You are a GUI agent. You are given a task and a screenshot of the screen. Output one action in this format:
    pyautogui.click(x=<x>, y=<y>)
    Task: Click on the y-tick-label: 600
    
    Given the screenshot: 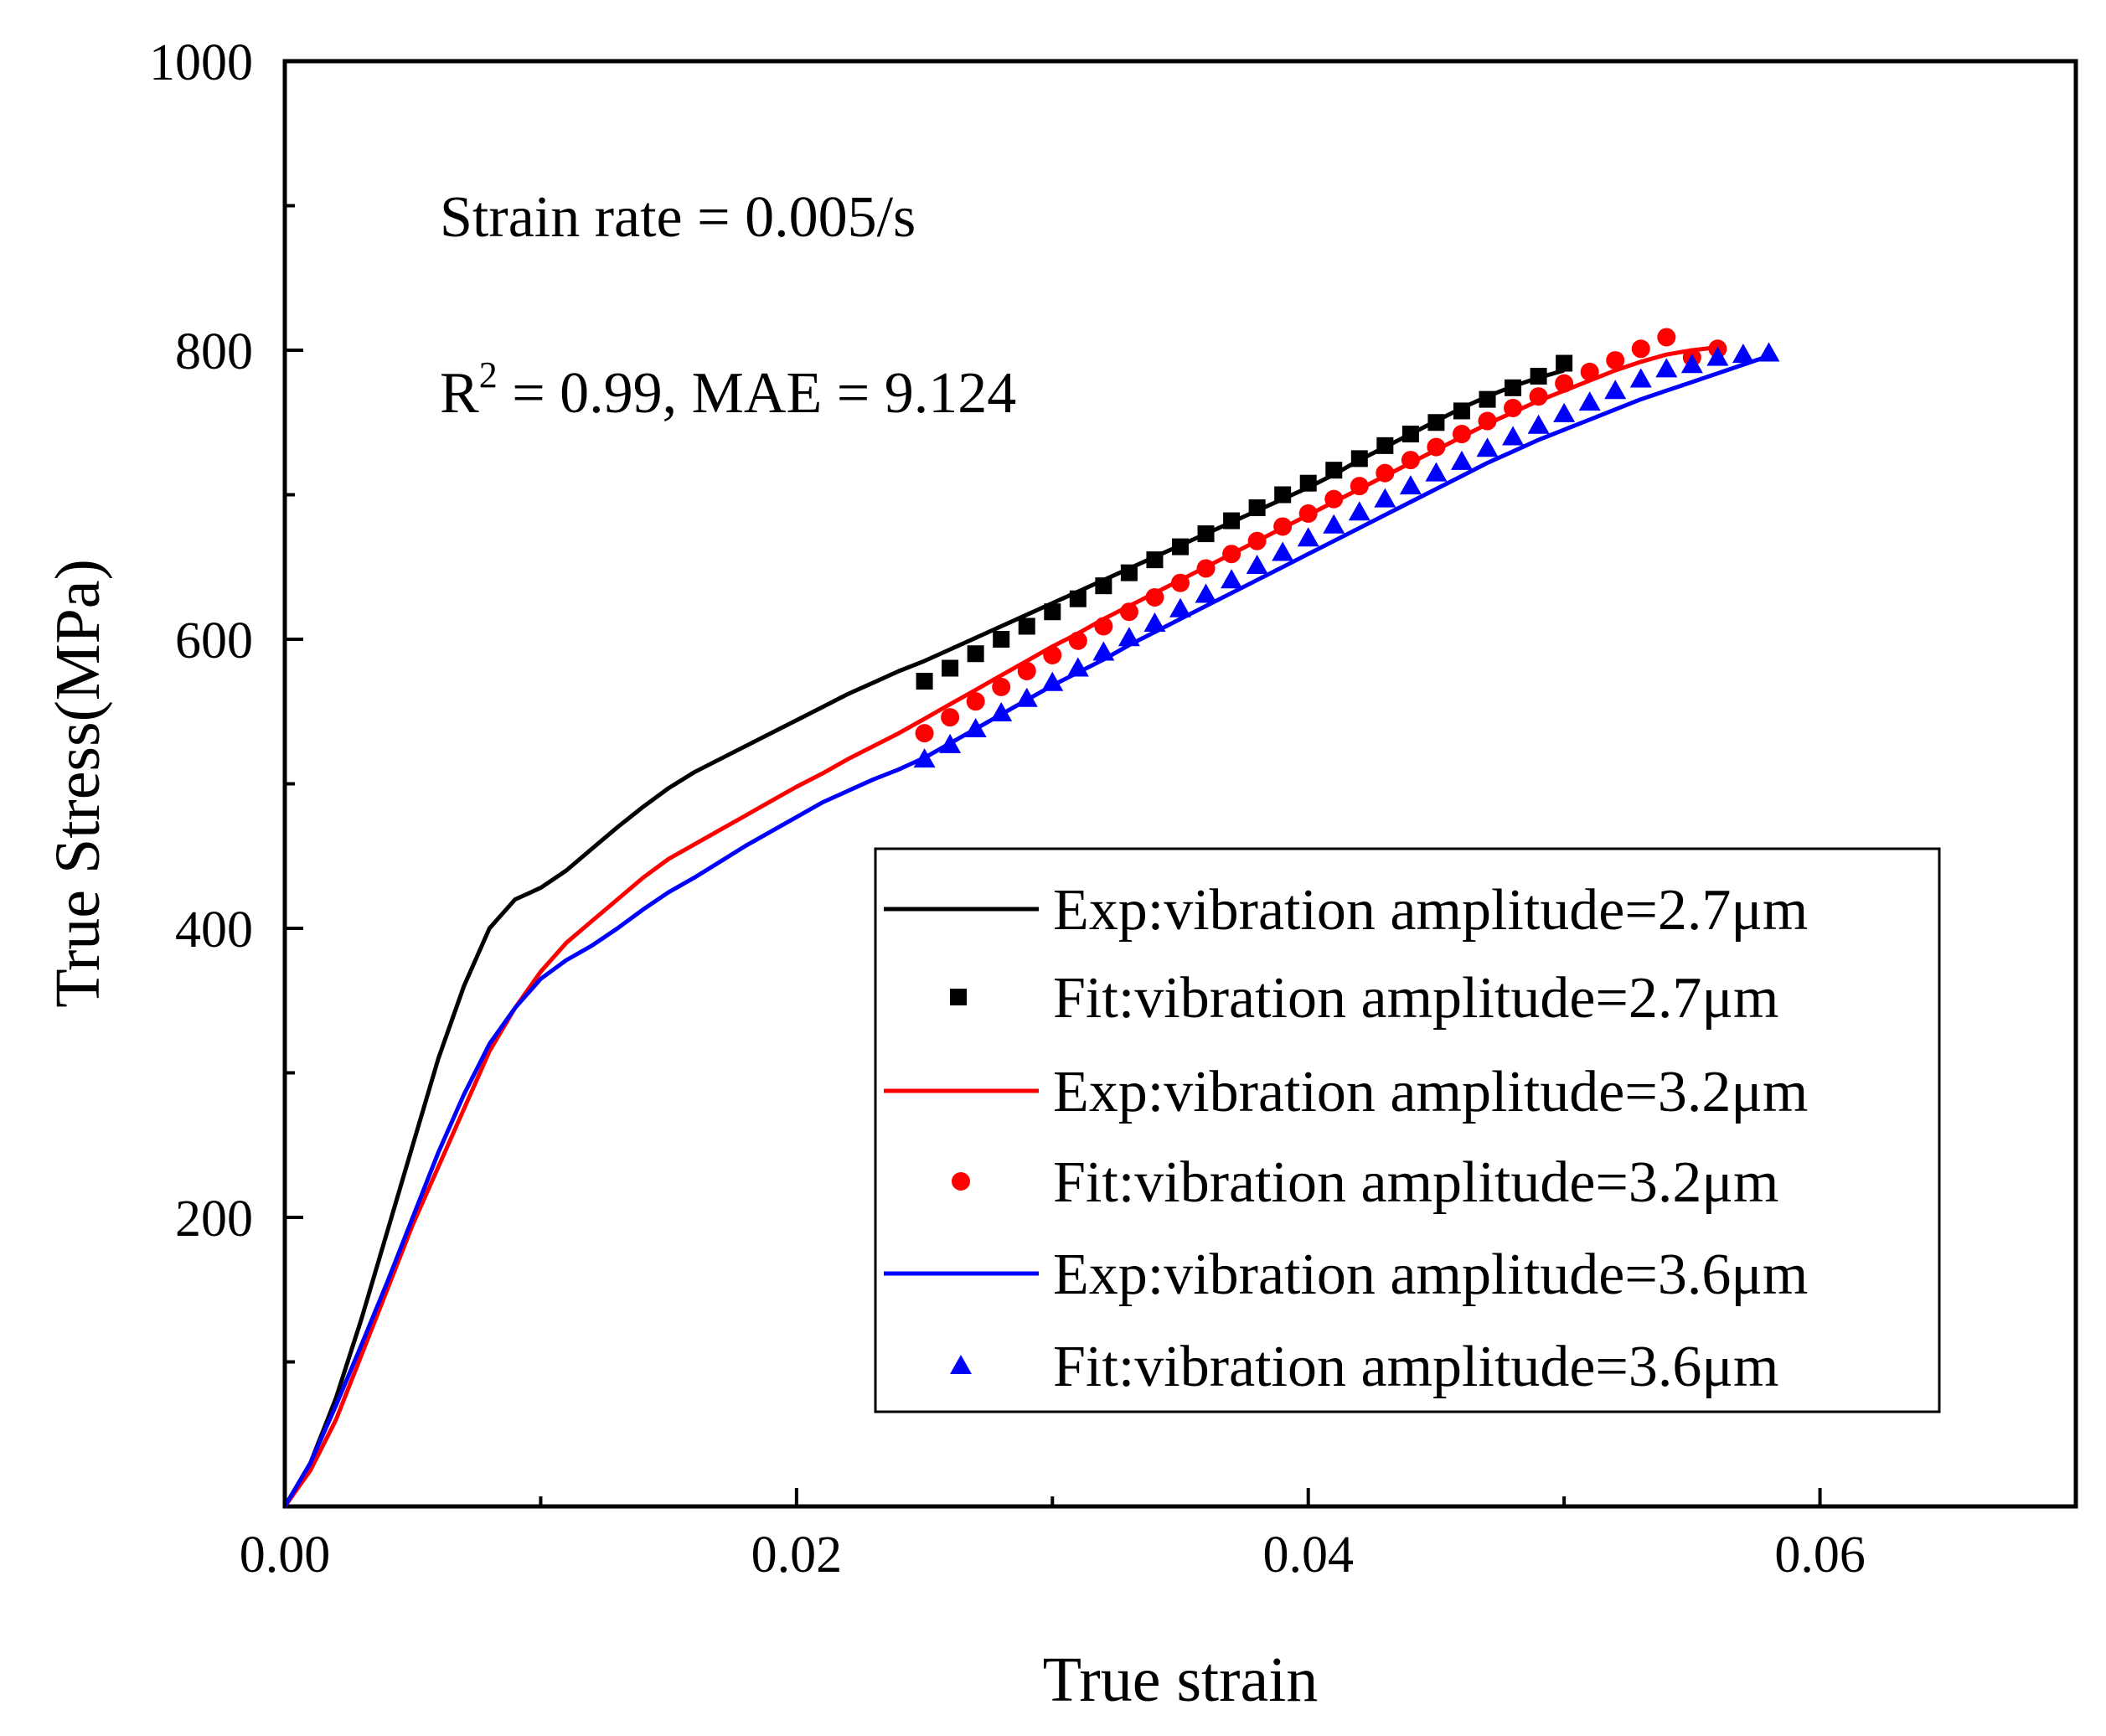 What is the action you would take?
    pyautogui.click(x=214, y=640)
    